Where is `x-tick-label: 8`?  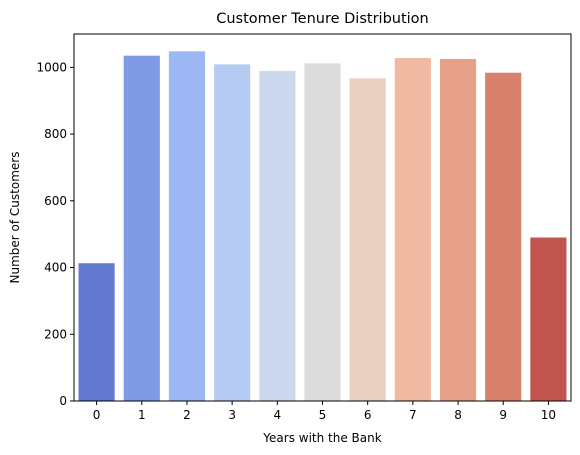
x-tick-label: 8 is located at coordinates (458, 415).